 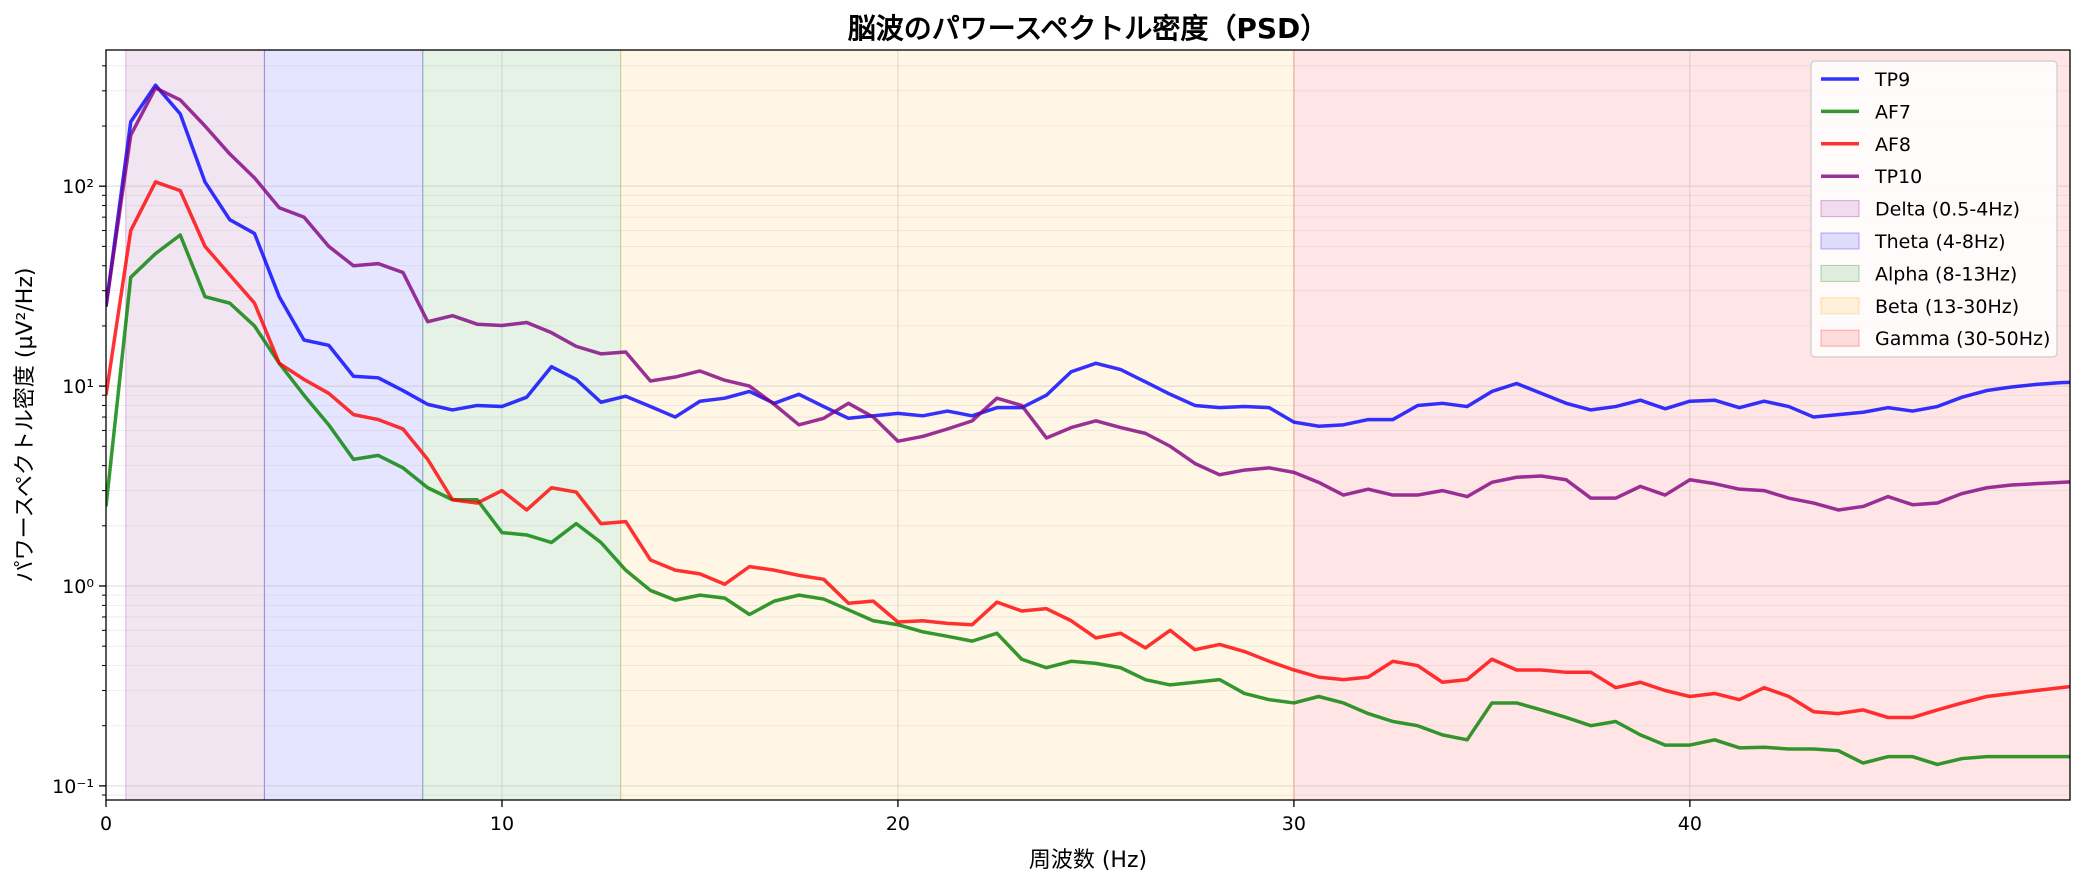 I want to click on y-tick-label: 10², so click(x=78, y=187).